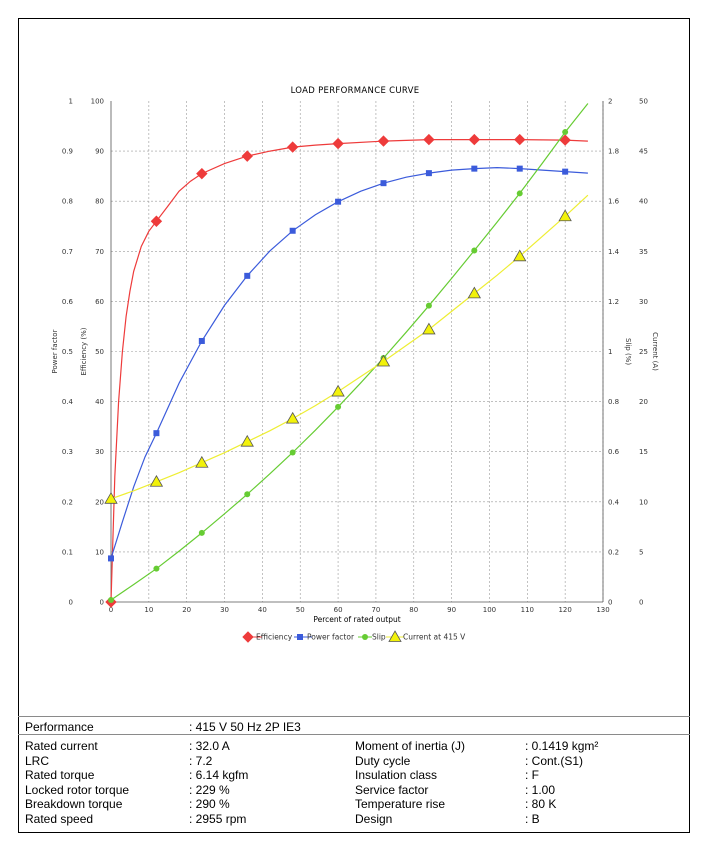  Describe the element at coordinates (541, 804) in the screenshot. I see `spec-value: : 80 K` at that location.